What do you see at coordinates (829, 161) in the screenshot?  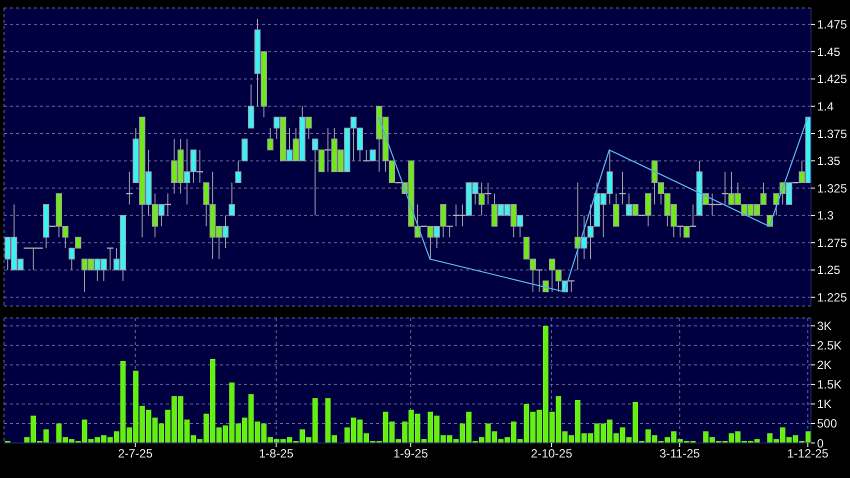 I see `y-tick-label: 1.35` at bounding box center [829, 161].